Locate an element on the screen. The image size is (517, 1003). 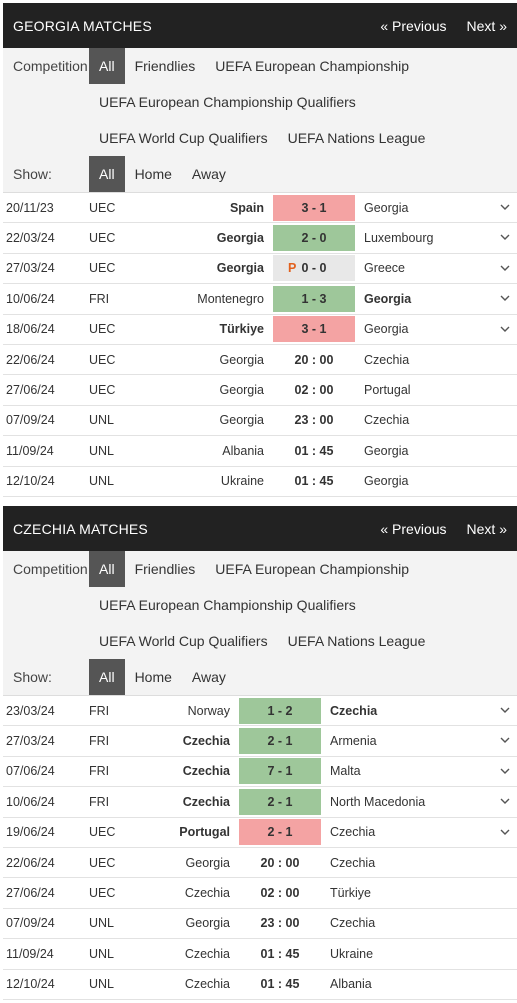
match-date: 22/06/24 is located at coordinates (30, 862).